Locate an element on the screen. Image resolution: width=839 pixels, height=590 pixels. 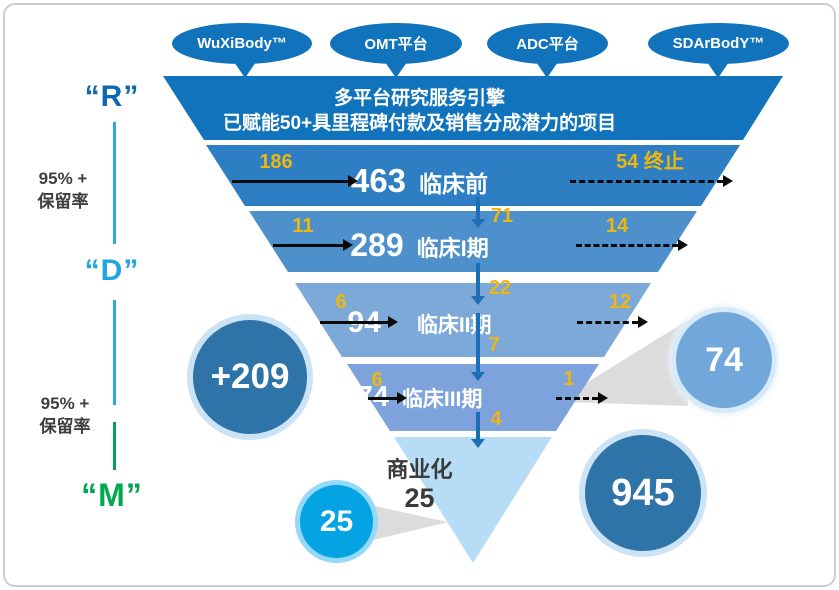
platform-bubble-omt: OMT平台 is located at coordinates (396, 43).